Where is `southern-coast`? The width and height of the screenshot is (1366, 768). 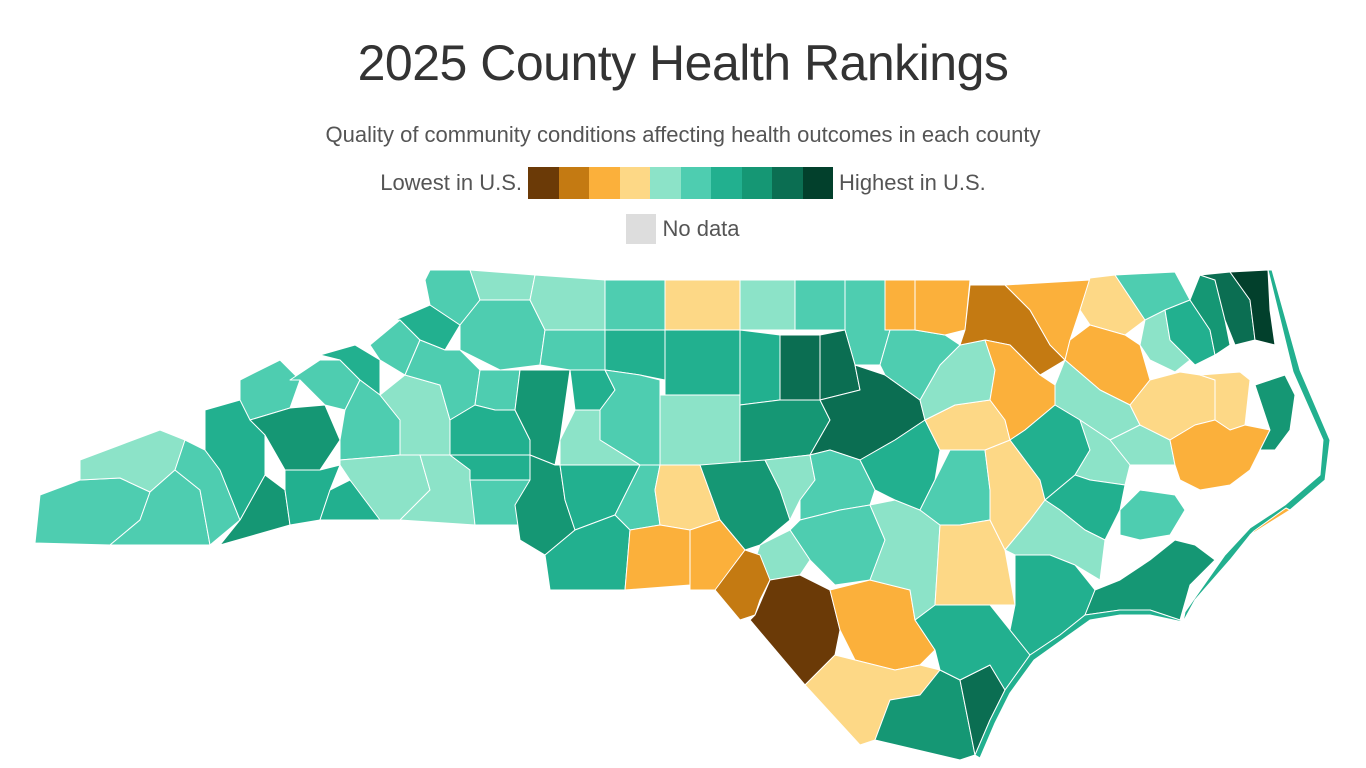
southern-coast is located at coordinates (1079, 684).